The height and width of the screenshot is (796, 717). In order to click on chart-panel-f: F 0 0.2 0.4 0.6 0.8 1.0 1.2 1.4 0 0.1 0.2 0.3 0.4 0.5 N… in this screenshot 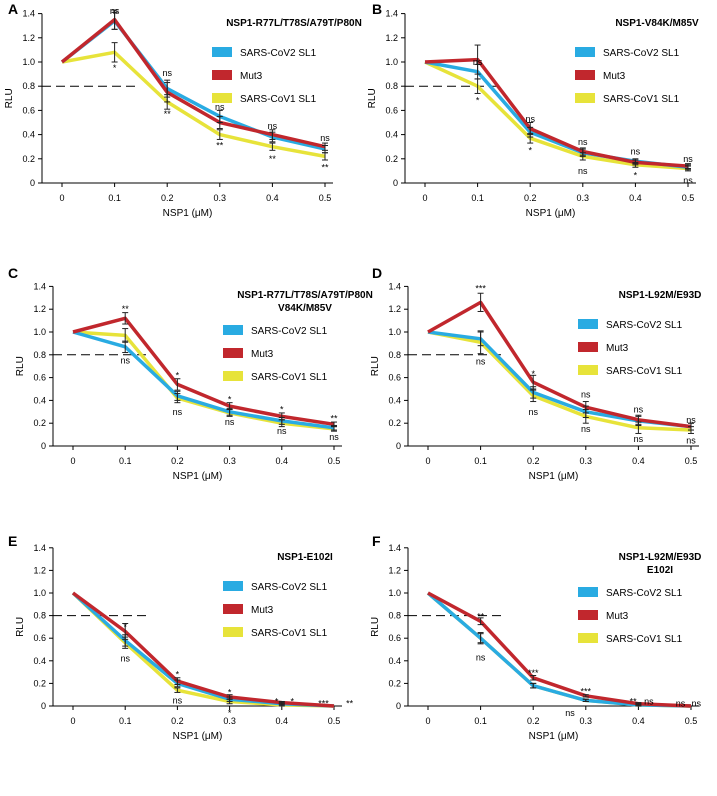, I will do `click(536, 637)`.